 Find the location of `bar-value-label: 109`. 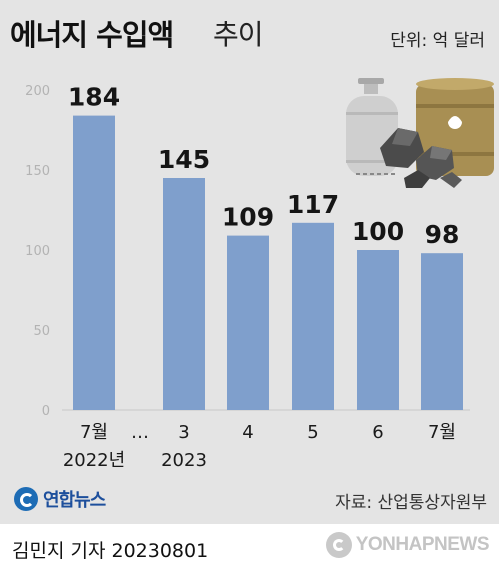

bar-value-label: 109 is located at coordinates (248, 217).